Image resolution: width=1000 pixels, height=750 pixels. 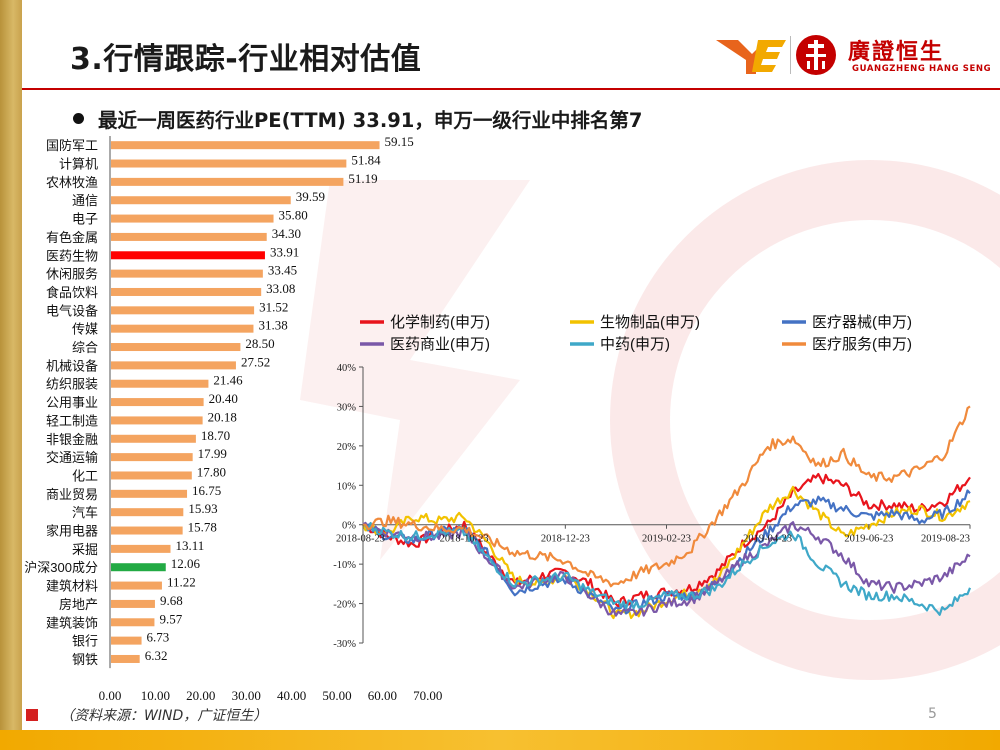 What do you see at coordinates (157, 420) in the screenshot?
I see `bar-轻工制造` at bounding box center [157, 420].